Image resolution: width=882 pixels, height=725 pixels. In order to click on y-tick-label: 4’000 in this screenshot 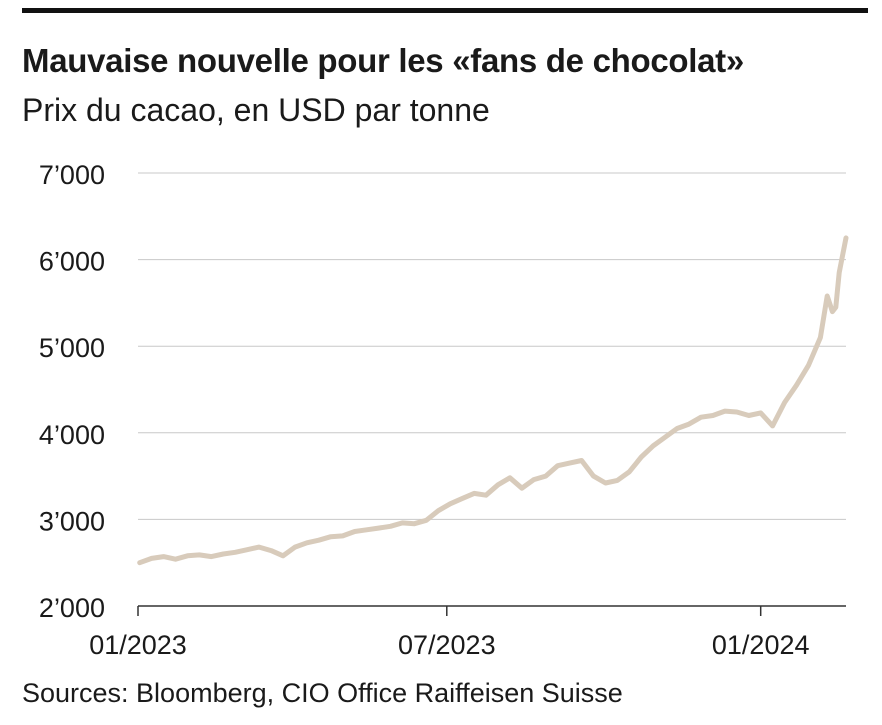, I will do `click(72, 435)`.